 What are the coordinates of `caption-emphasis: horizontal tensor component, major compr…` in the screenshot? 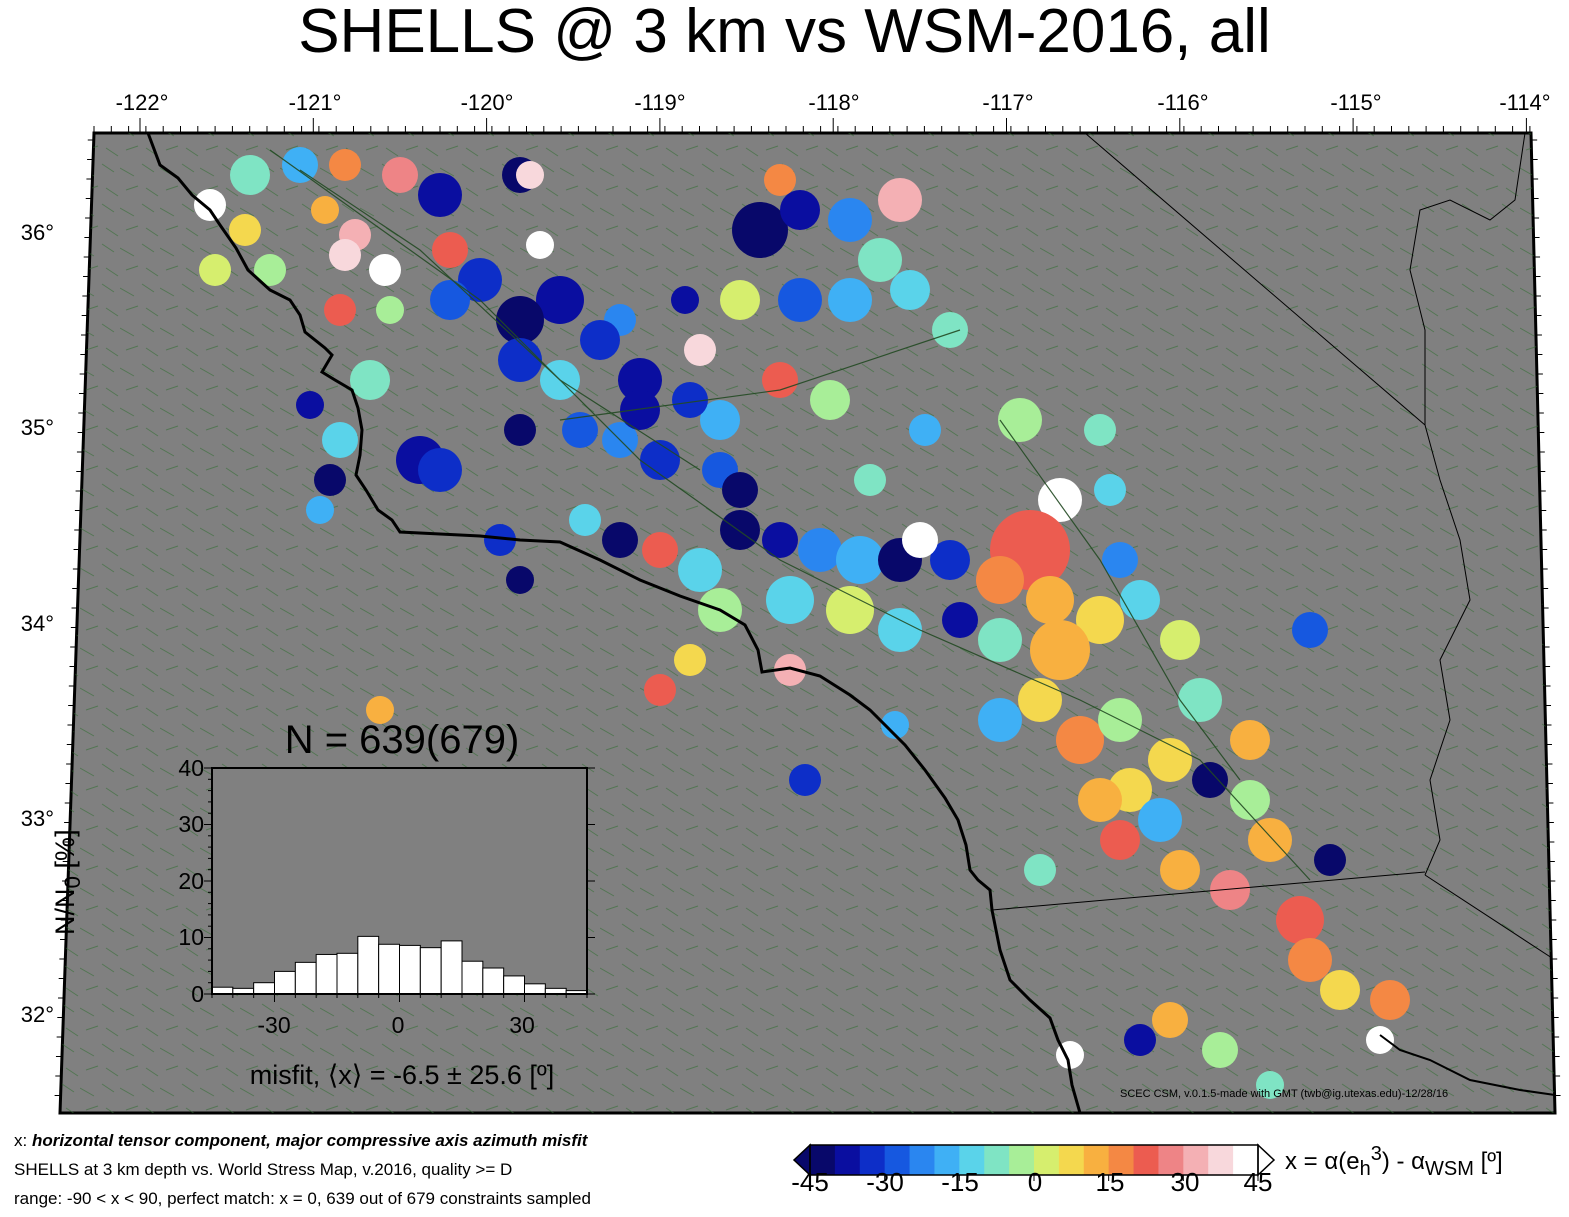 It's located at (309, 1140).